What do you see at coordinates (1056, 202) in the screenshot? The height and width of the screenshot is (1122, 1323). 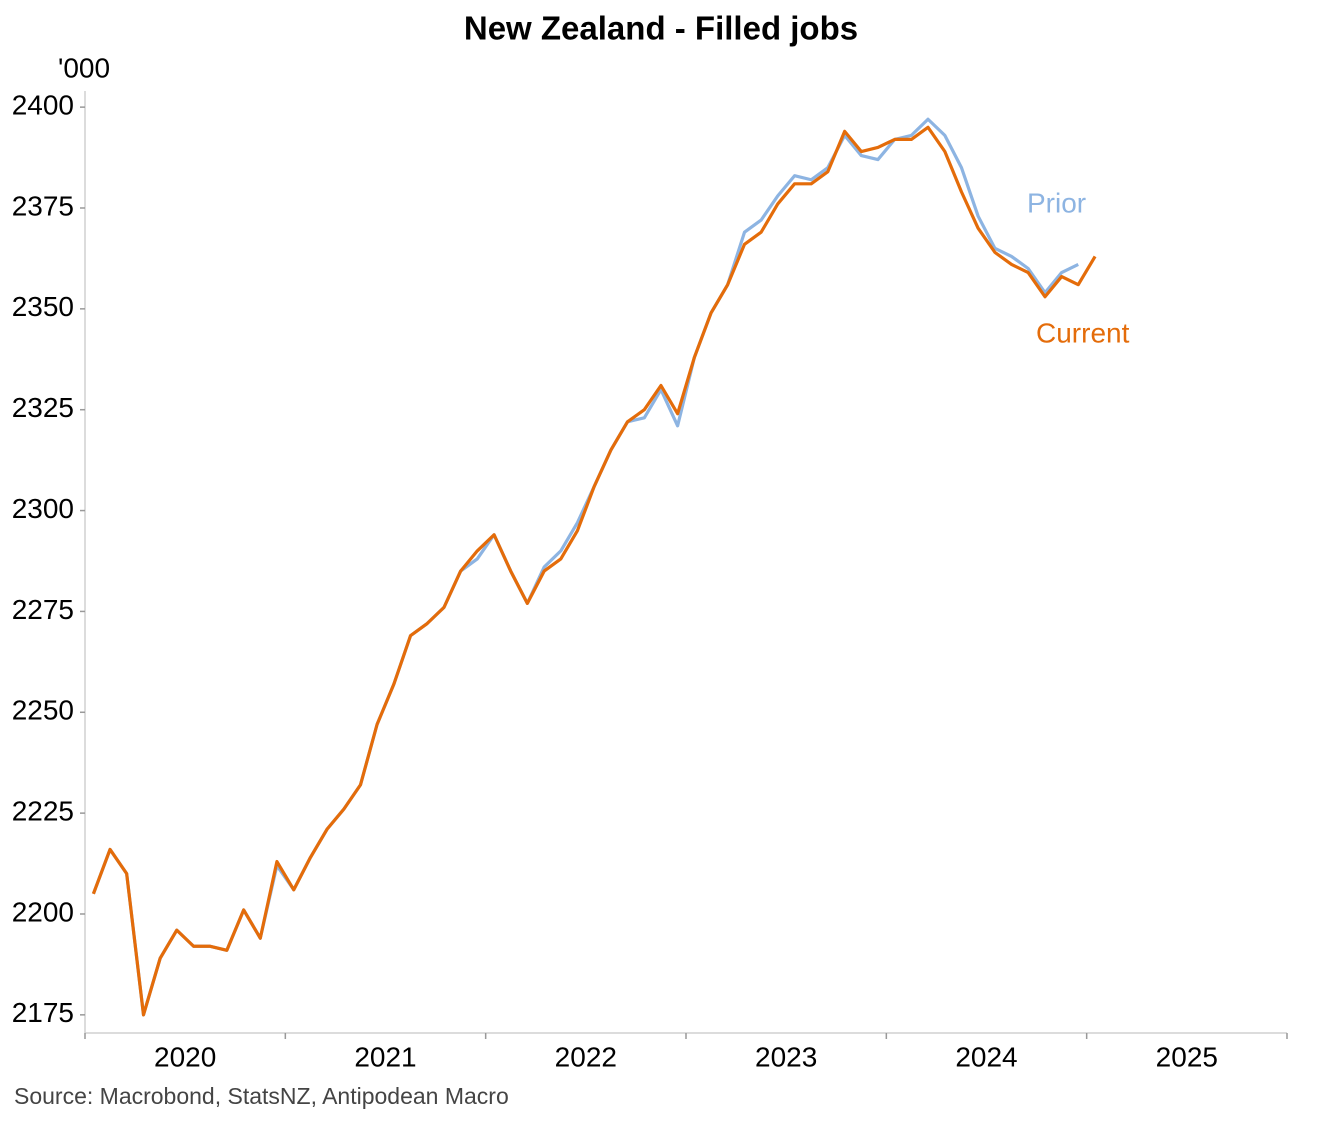 I see `series-label: Prior` at bounding box center [1056, 202].